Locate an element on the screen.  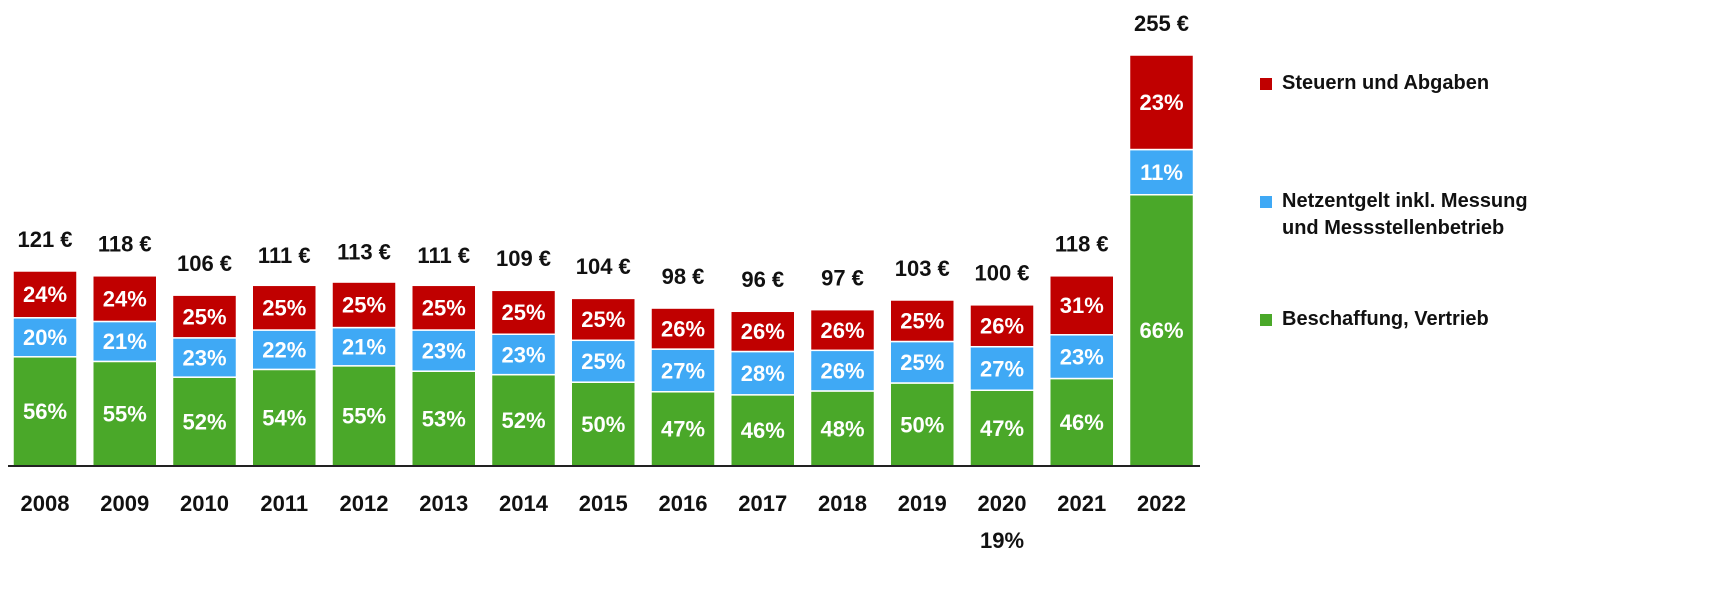
total-label: 103 € is located at coordinates (922, 268).